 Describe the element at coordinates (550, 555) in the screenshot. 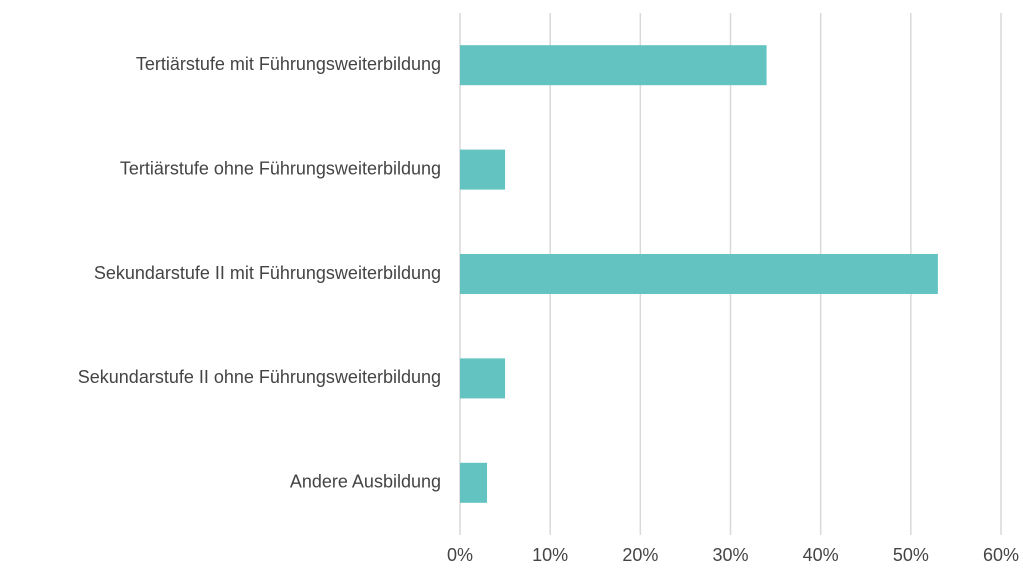

I see `x-tick-label: 10%` at that location.